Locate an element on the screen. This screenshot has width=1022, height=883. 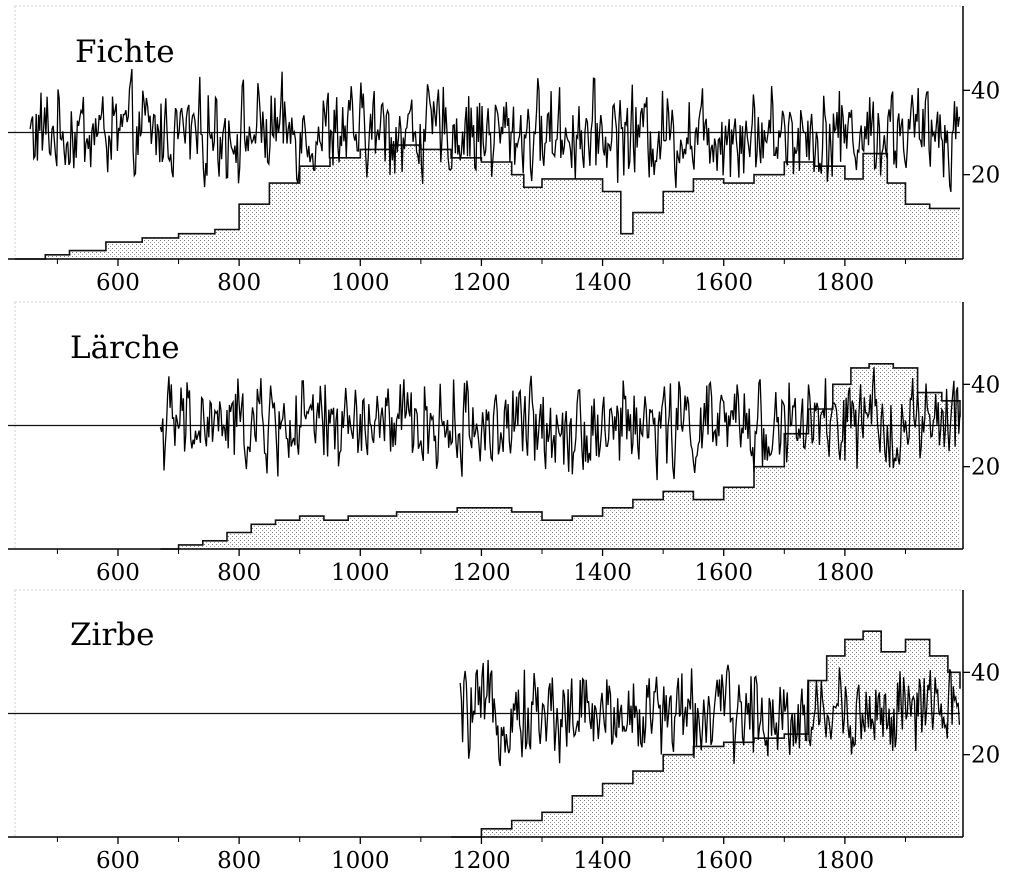
panel-title: Fichte is located at coordinates (125, 52).